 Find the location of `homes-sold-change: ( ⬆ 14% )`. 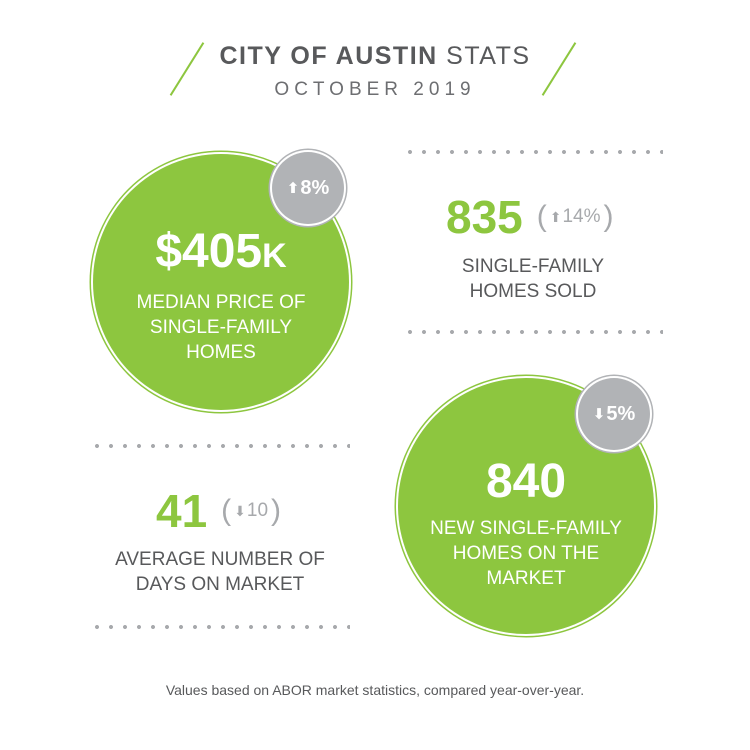

homes-sold-change: ( ⬆ 14% ) is located at coordinates (575, 217).